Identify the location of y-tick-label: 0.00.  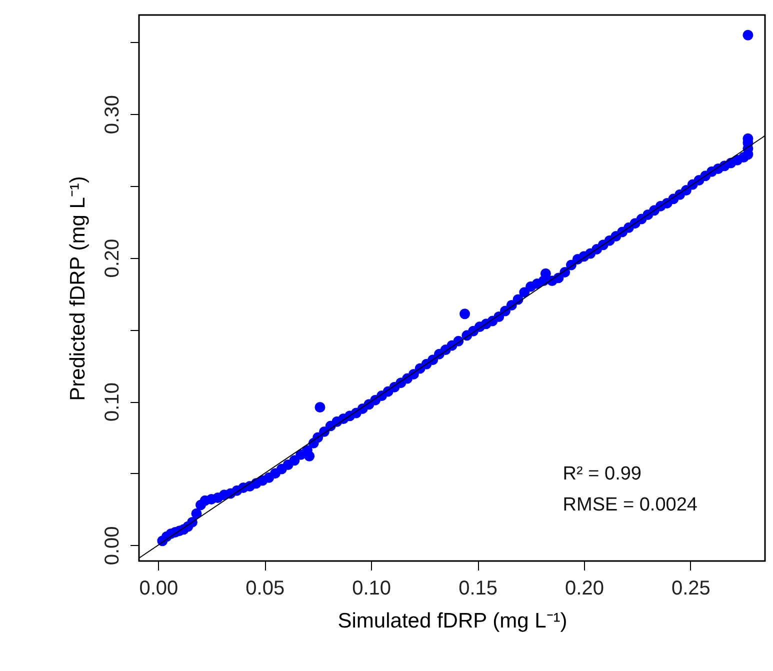
(113, 546).